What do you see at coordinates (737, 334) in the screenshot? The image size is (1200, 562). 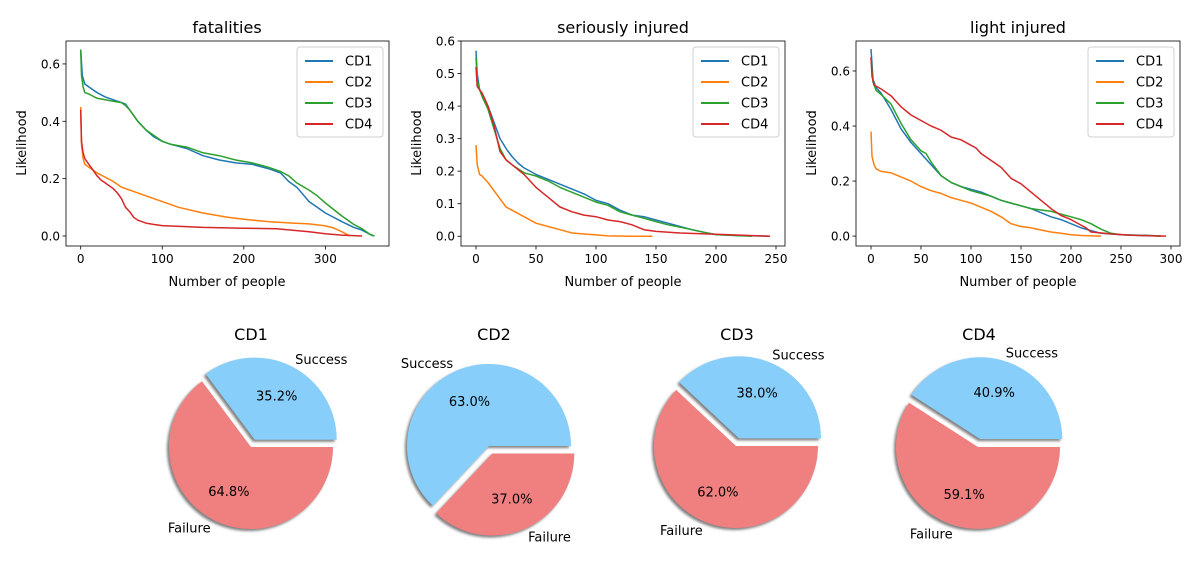 I see `pie-title: CD3` at bounding box center [737, 334].